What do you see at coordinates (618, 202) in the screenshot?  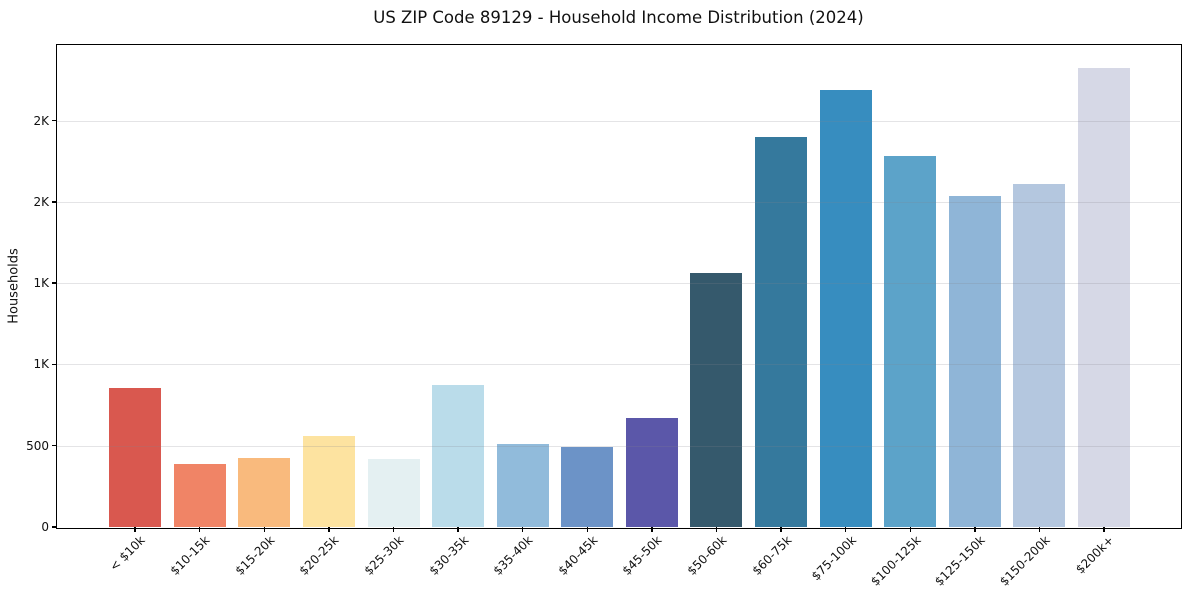 I see `gridline-2000` at bounding box center [618, 202].